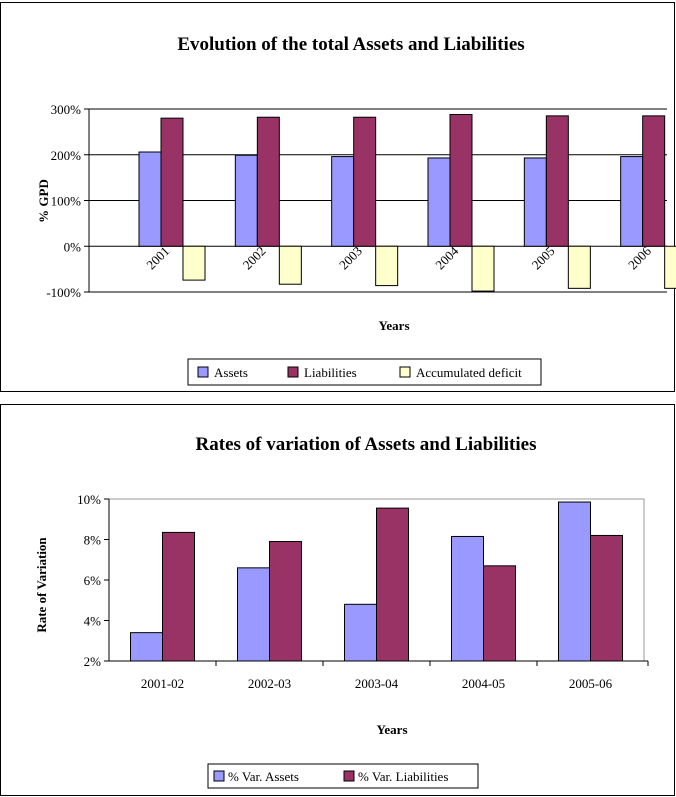 This screenshot has height=797, width=676. I want to click on y-tick-label: 8%, so click(93, 540).